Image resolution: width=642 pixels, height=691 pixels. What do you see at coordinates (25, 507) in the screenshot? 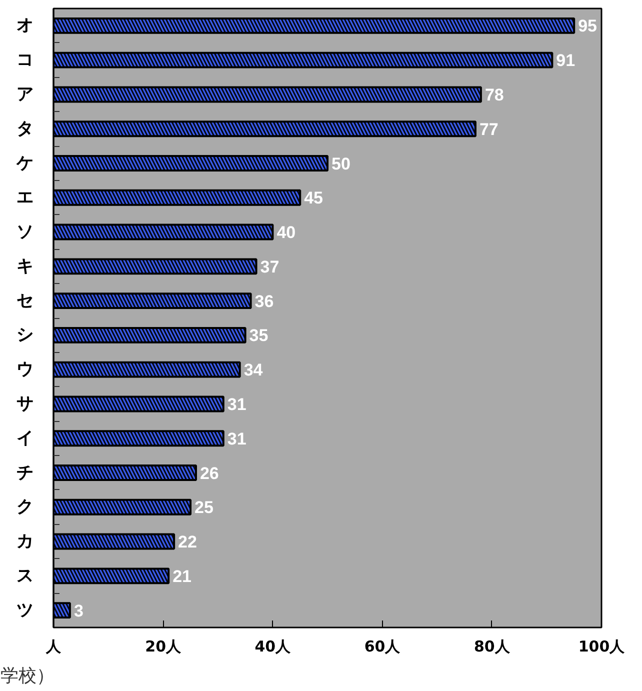
I see `y-tick-label: ク` at bounding box center [25, 507].